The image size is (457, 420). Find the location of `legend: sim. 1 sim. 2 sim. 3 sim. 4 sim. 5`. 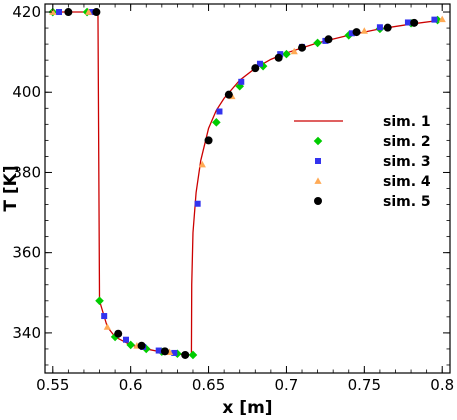

legend: sim. 1 sim. 2 sim. 3 sim. 4 sim. 5 is located at coordinates (362, 162).